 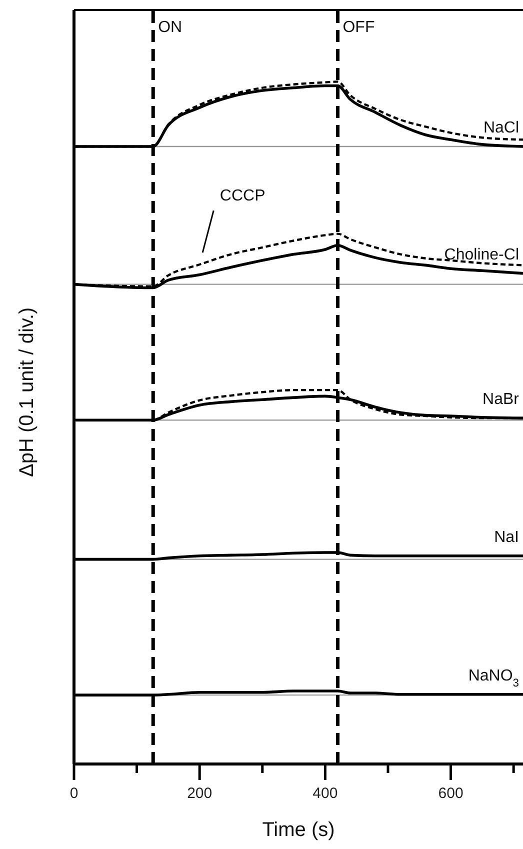 I want to click on series-label: NaNO$_{3}$, so click(x=493, y=678).